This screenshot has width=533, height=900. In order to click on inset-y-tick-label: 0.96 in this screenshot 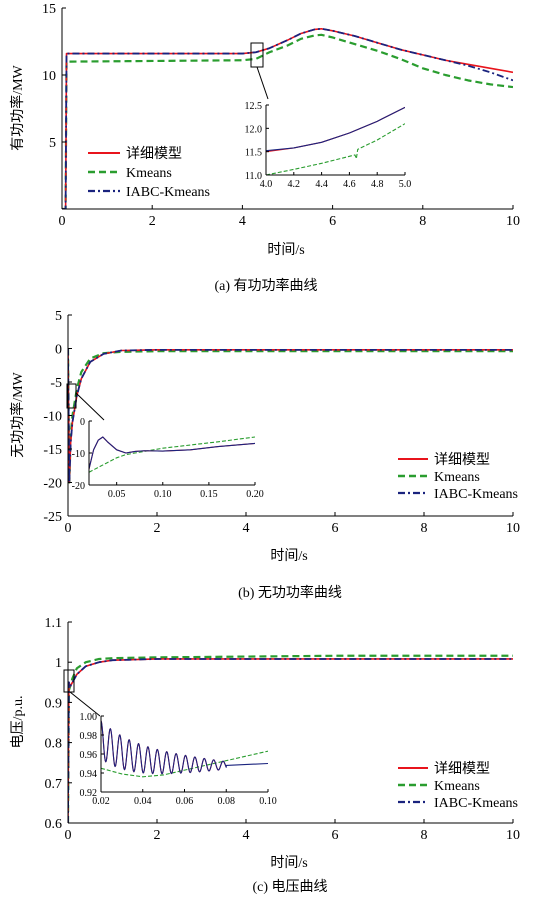, I will do `click(89, 755)`.